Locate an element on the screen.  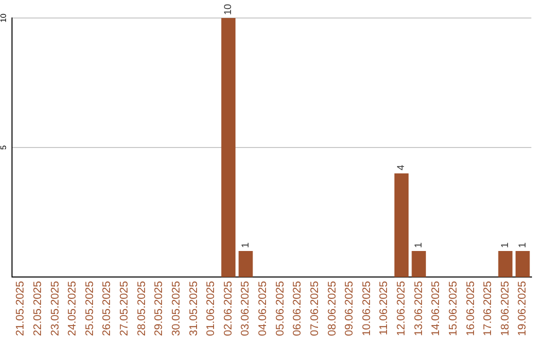
x-tick-label: 22.05.2025 is located at coordinates (38, 308).